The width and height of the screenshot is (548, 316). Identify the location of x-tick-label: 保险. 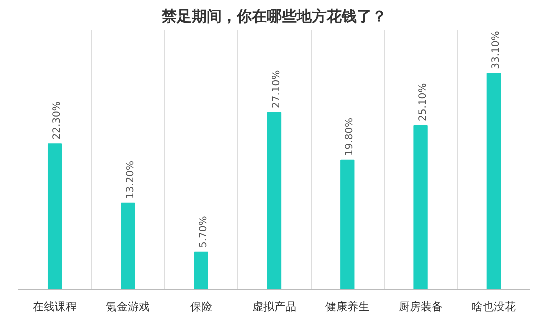
(201, 307).